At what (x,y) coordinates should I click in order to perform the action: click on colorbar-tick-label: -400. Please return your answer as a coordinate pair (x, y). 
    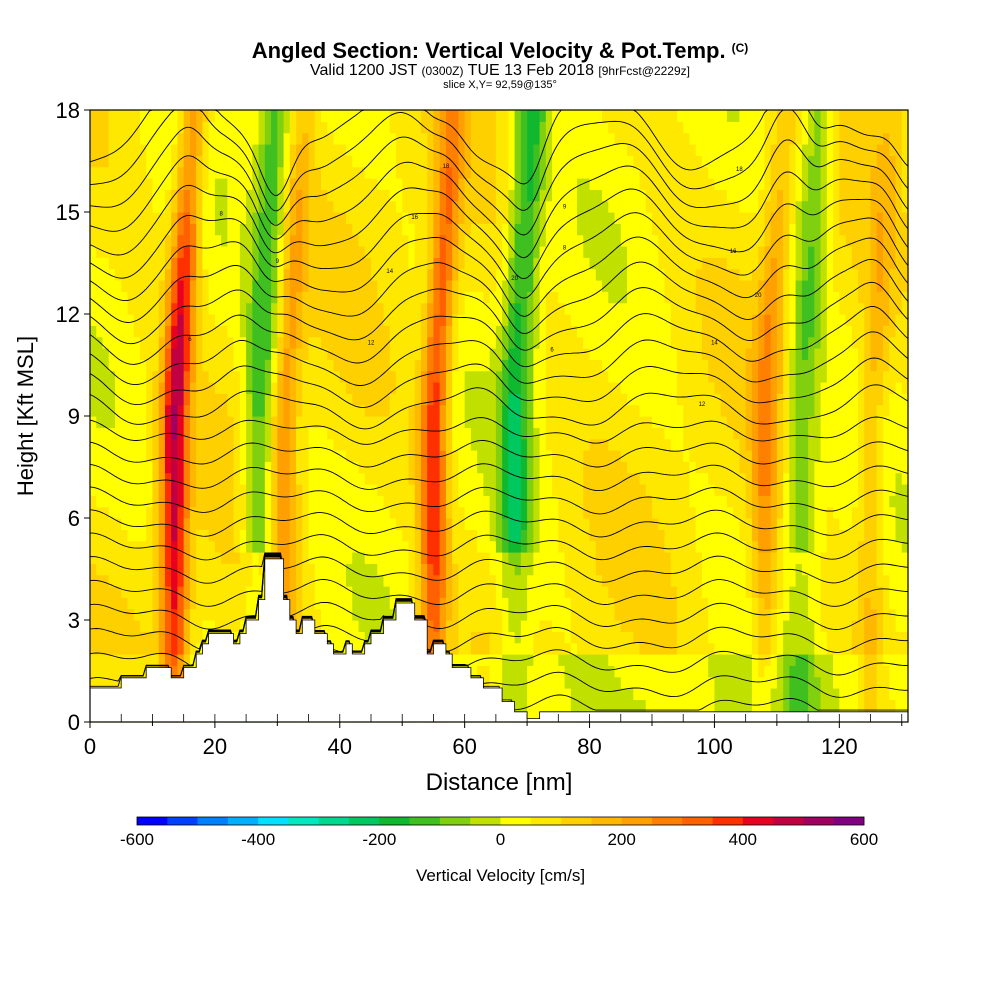
    Looking at the image, I should click on (258, 839).